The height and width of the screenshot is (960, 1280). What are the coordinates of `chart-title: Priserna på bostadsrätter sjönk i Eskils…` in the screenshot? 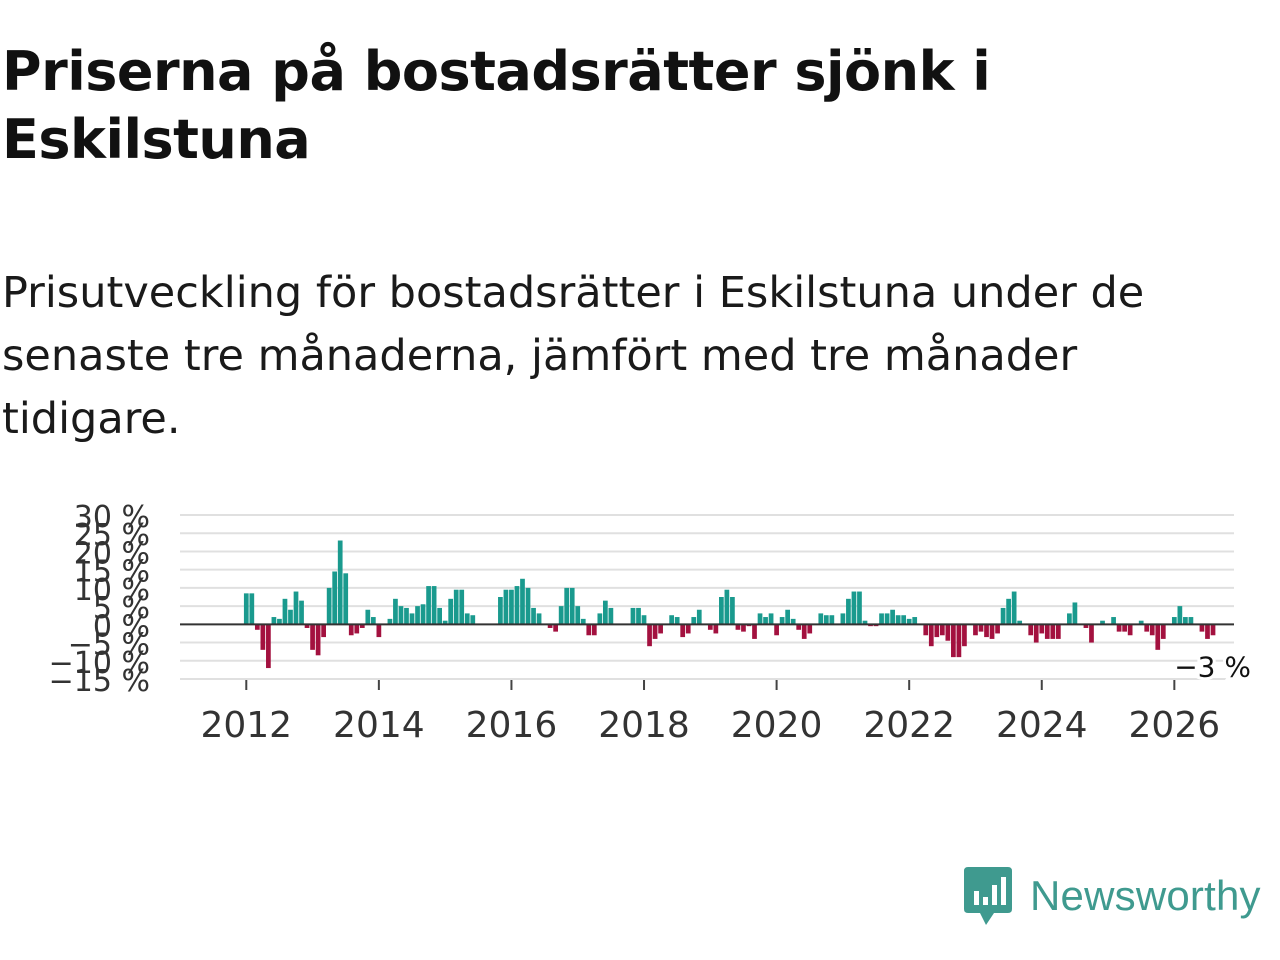 It's located at (496, 105).